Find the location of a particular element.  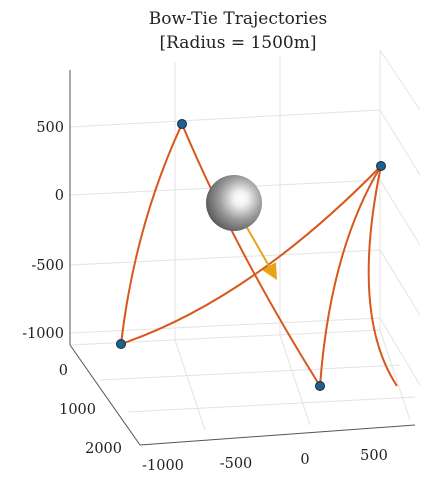

z-tick-500: 500 is located at coordinates (50, 128).